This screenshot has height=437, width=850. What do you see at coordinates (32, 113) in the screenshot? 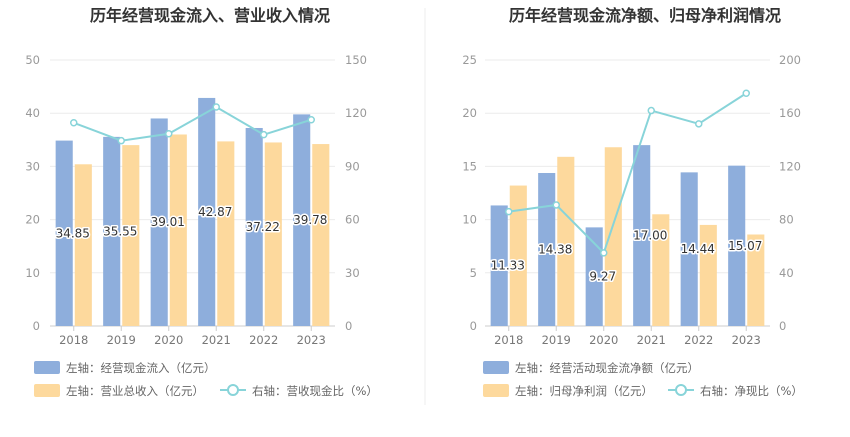
I see `left-axis-tick: 40` at bounding box center [32, 113].